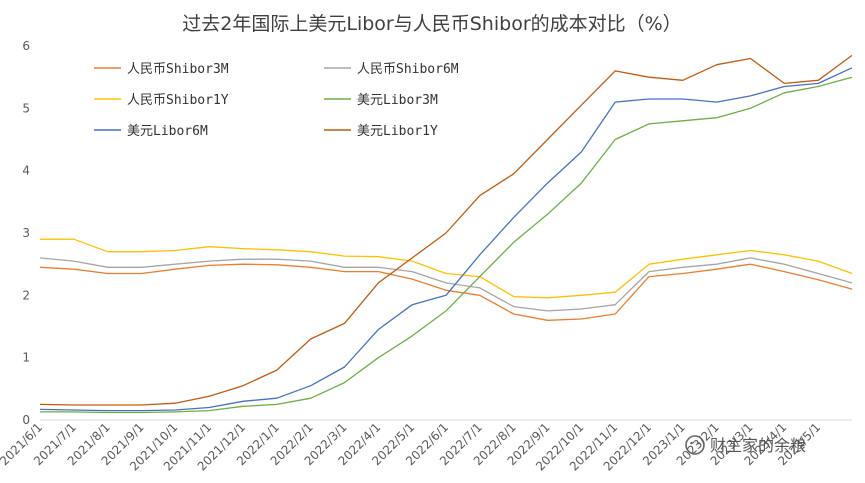 The image size is (865, 483). What do you see at coordinates (695, 445) in the screenshot?
I see `wechat-icon` at bounding box center [695, 445].